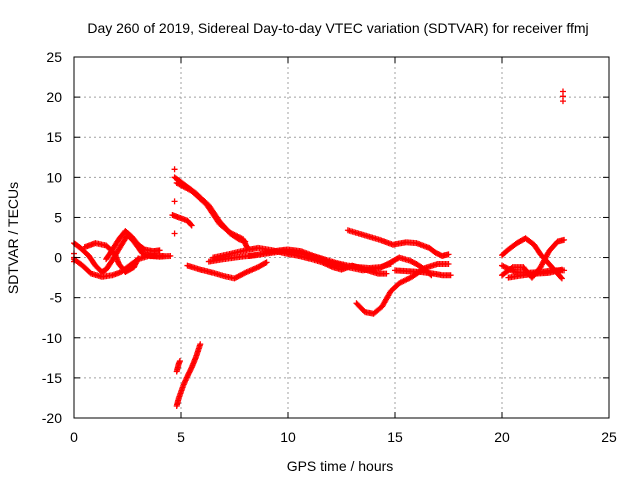  Describe the element at coordinates (340, 466) in the screenshot. I see `x-axis-label: GPS time / hours` at that location.